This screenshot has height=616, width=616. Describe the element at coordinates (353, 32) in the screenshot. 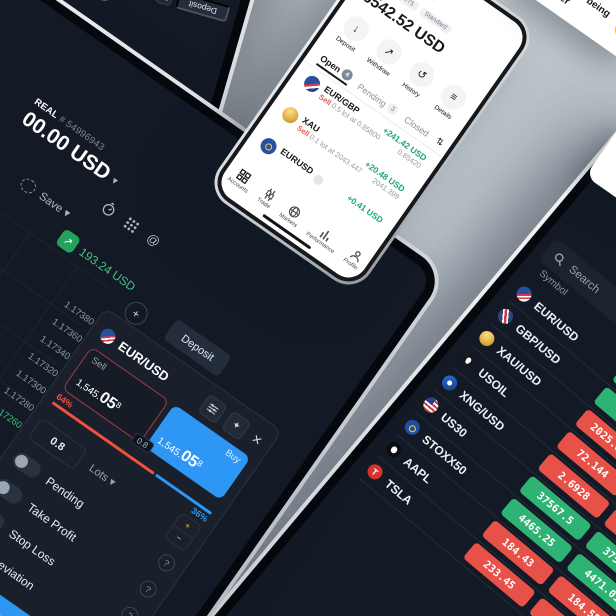

I see `deposit-action: ↓ Deposit` at that location.